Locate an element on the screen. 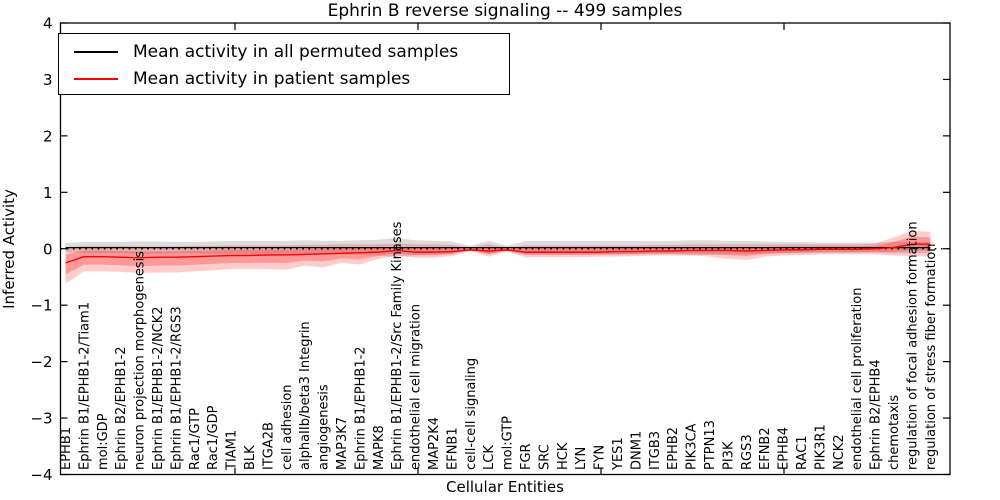 Image resolution: width=1000 pixels, height=500 pixels. x-tick-label: PTPN13 is located at coordinates (710, 445).